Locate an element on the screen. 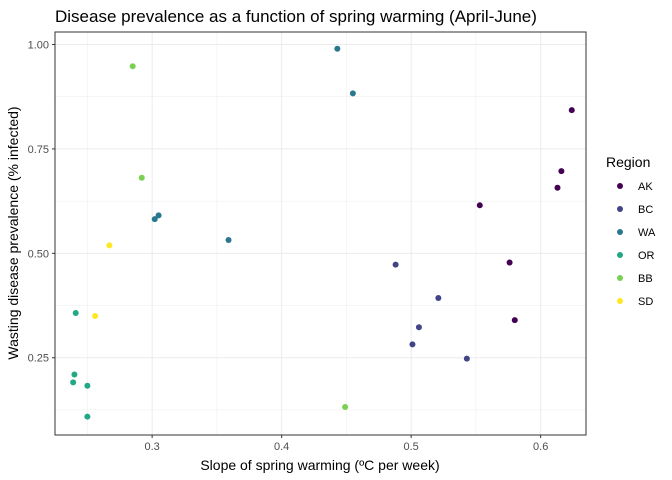 The width and height of the screenshot is (672, 480). x-axis: 0.3 0.4 0.5 0.6 is located at coordinates (346, 444).